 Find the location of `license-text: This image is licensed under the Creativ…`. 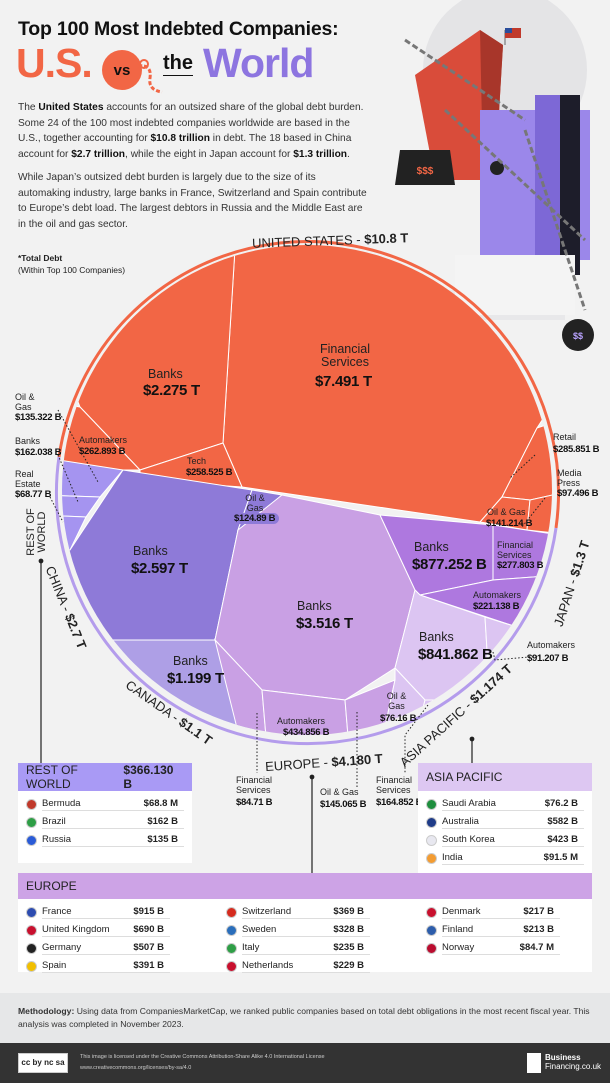

license-text: This image is licensed under the Creativ… is located at coordinates (202, 1057).